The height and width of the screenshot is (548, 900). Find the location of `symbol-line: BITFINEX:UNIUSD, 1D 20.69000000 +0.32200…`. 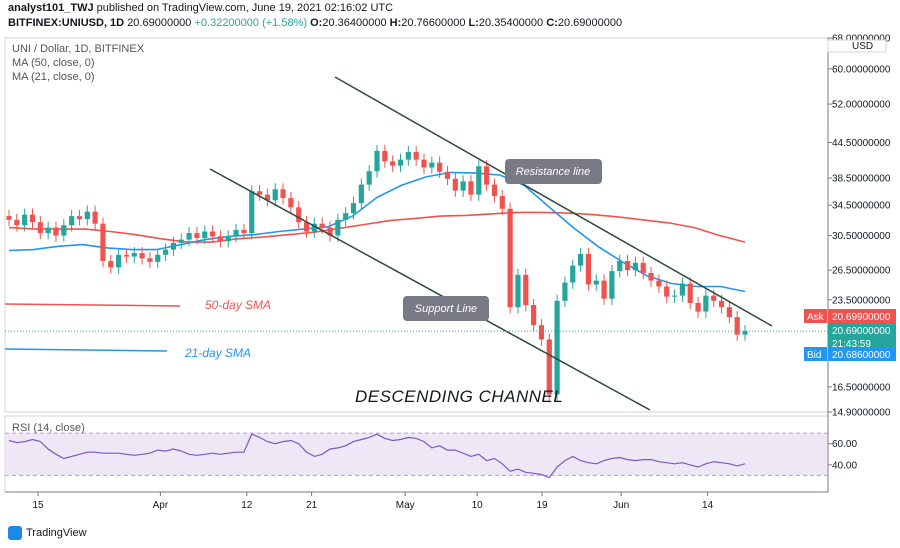

symbol-line: BITFINEX:UNIUSD, 1D 20.69000000 +0.32200… is located at coordinates (315, 23).